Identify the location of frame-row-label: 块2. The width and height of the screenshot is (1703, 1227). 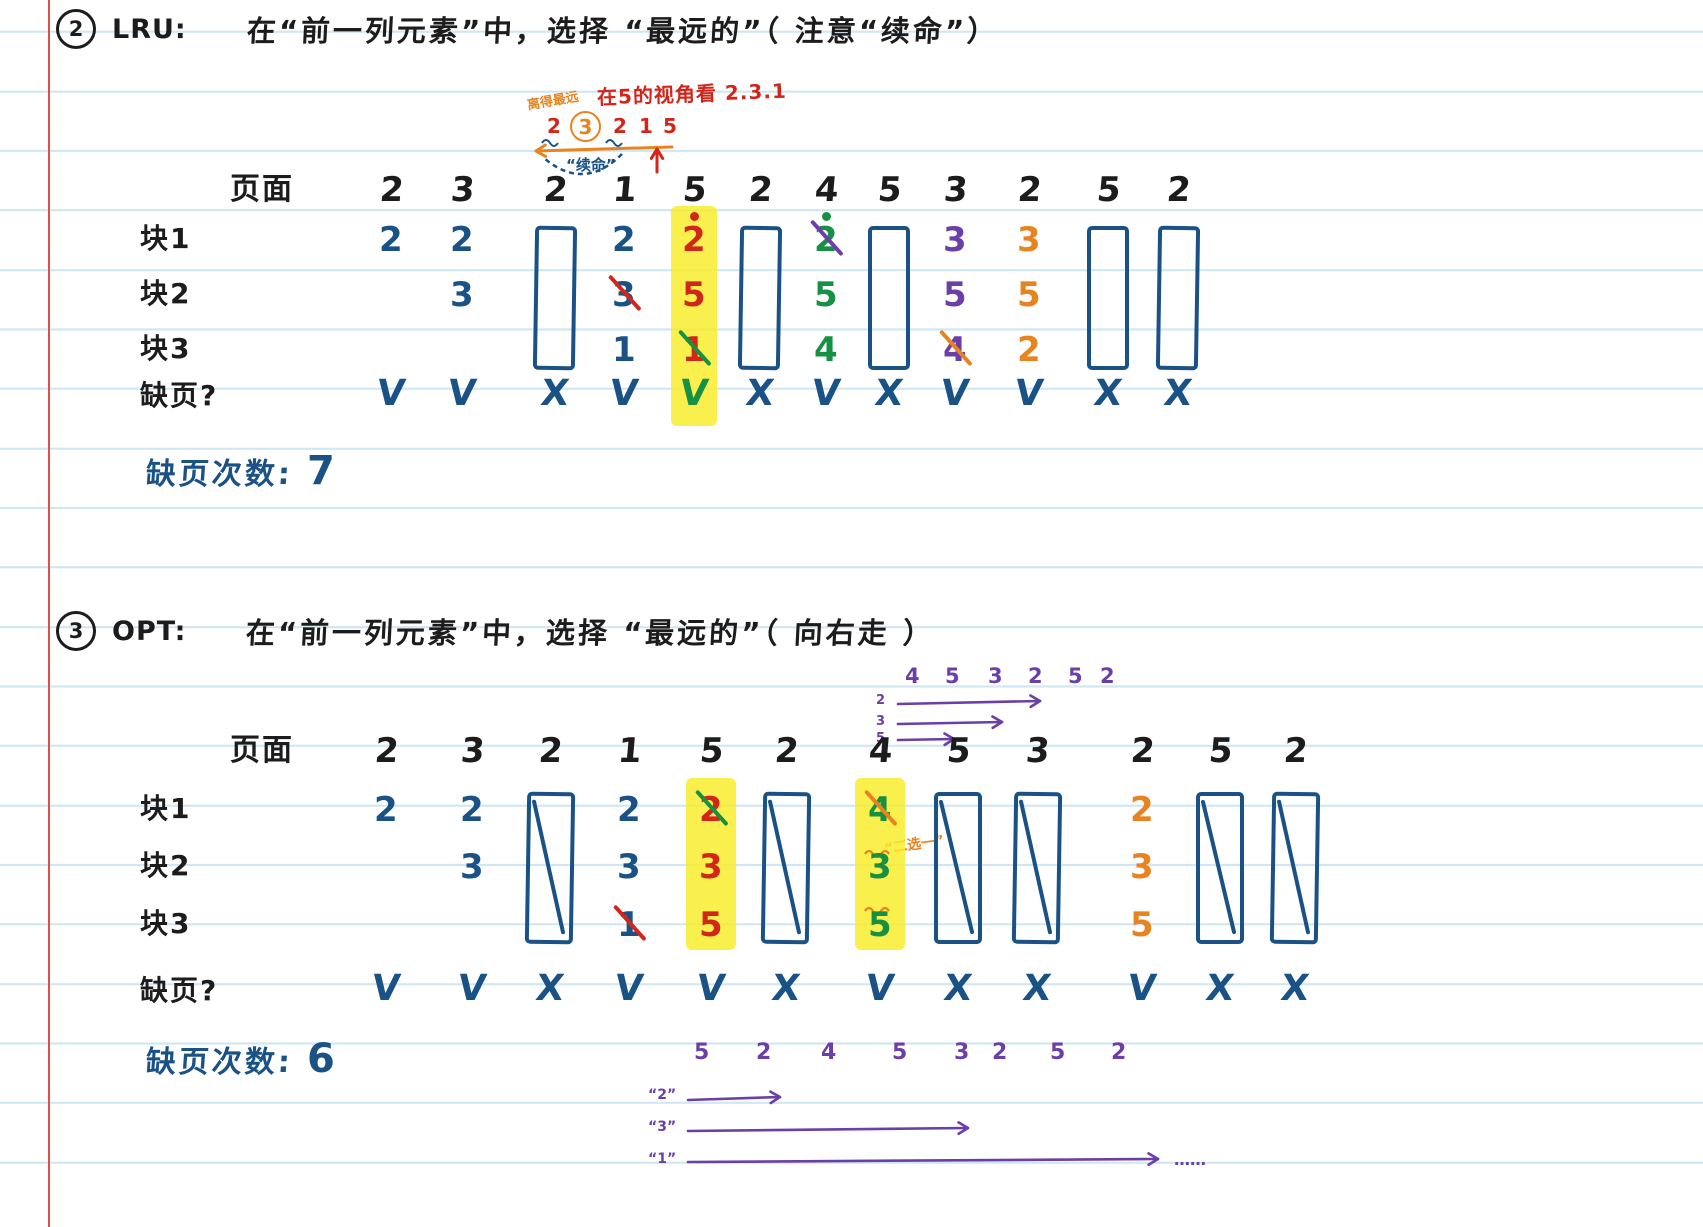
(166, 865).